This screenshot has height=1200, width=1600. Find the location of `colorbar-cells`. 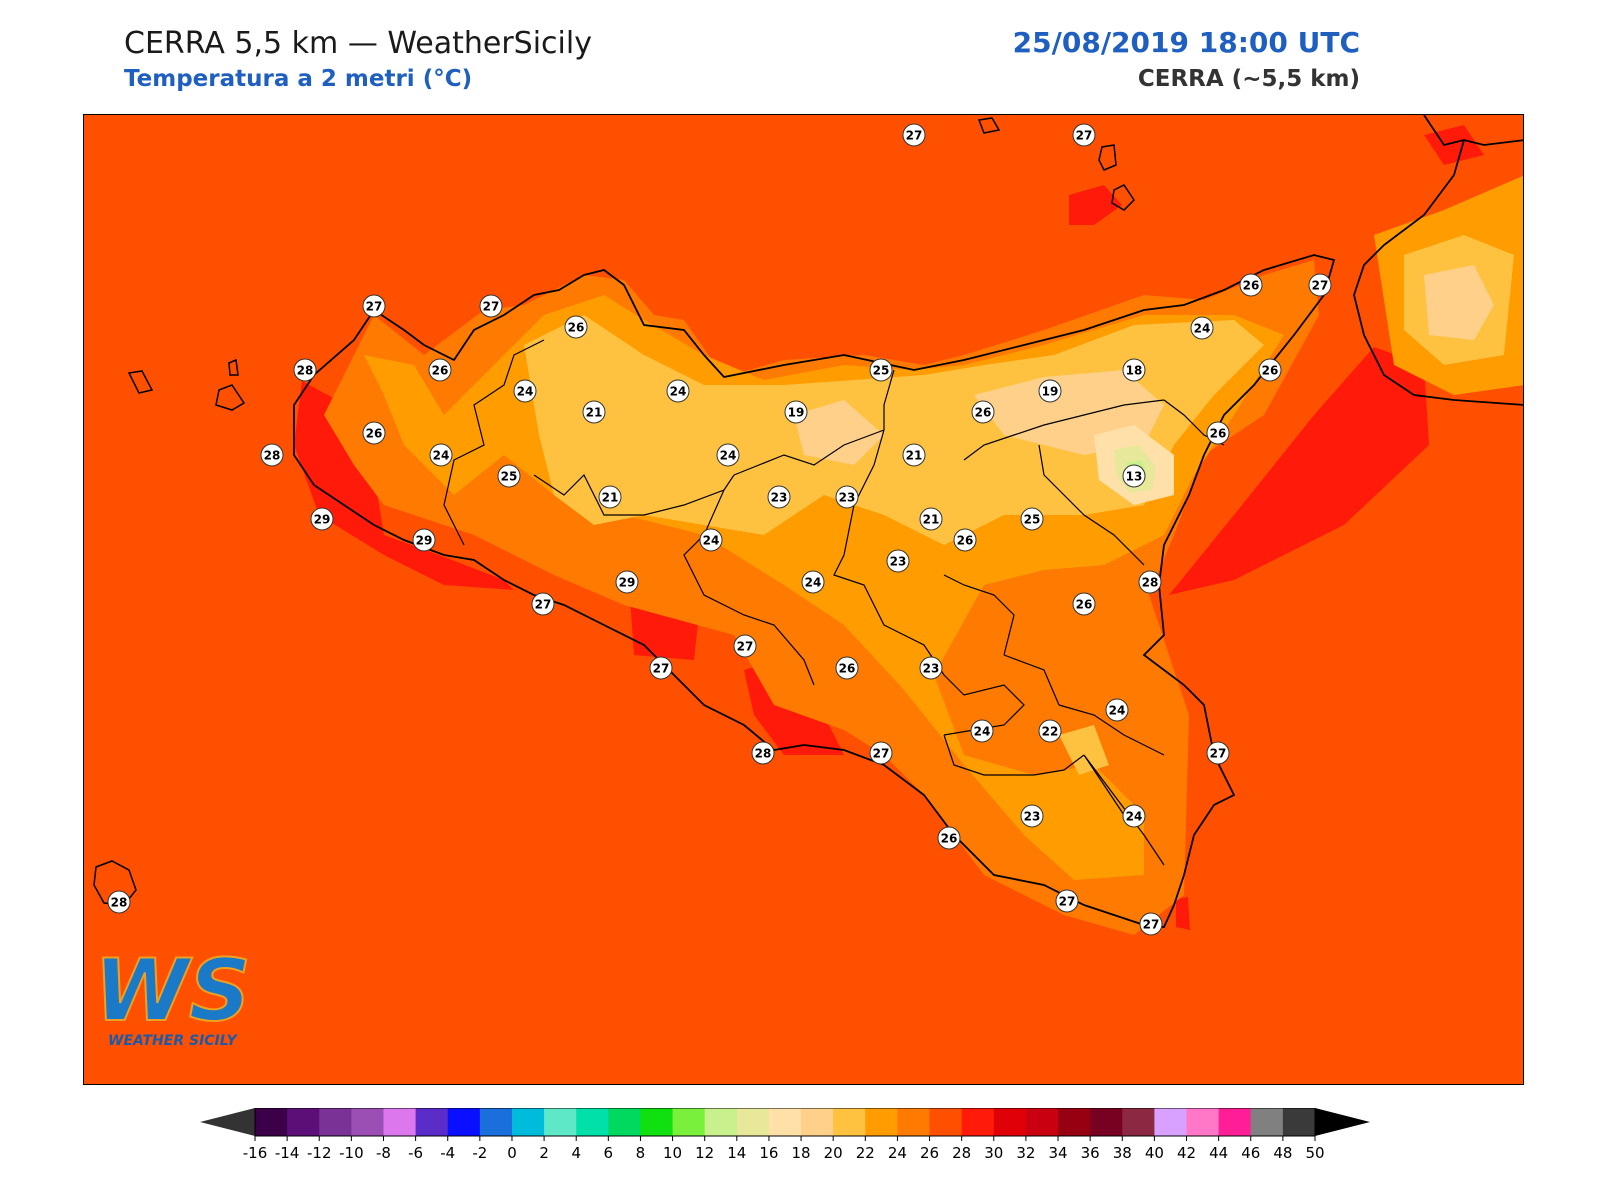

colorbar-cells is located at coordinates (785, 1122).